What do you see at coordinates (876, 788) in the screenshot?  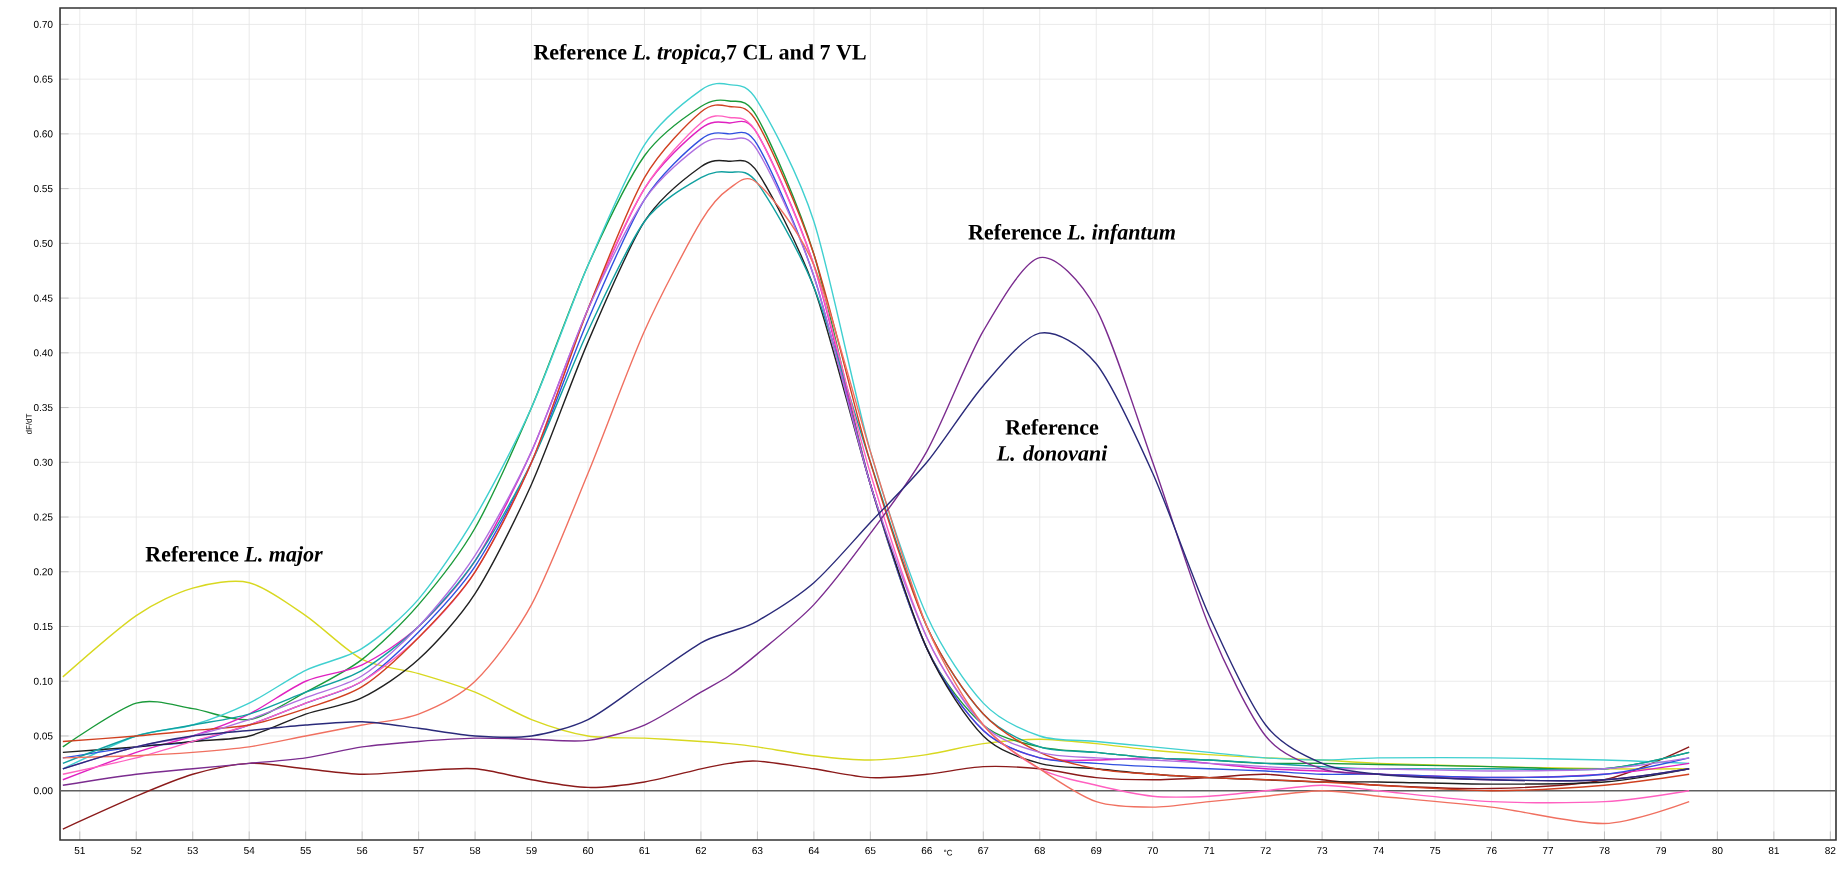 I see `line-series` at bounding box center [876, 788].